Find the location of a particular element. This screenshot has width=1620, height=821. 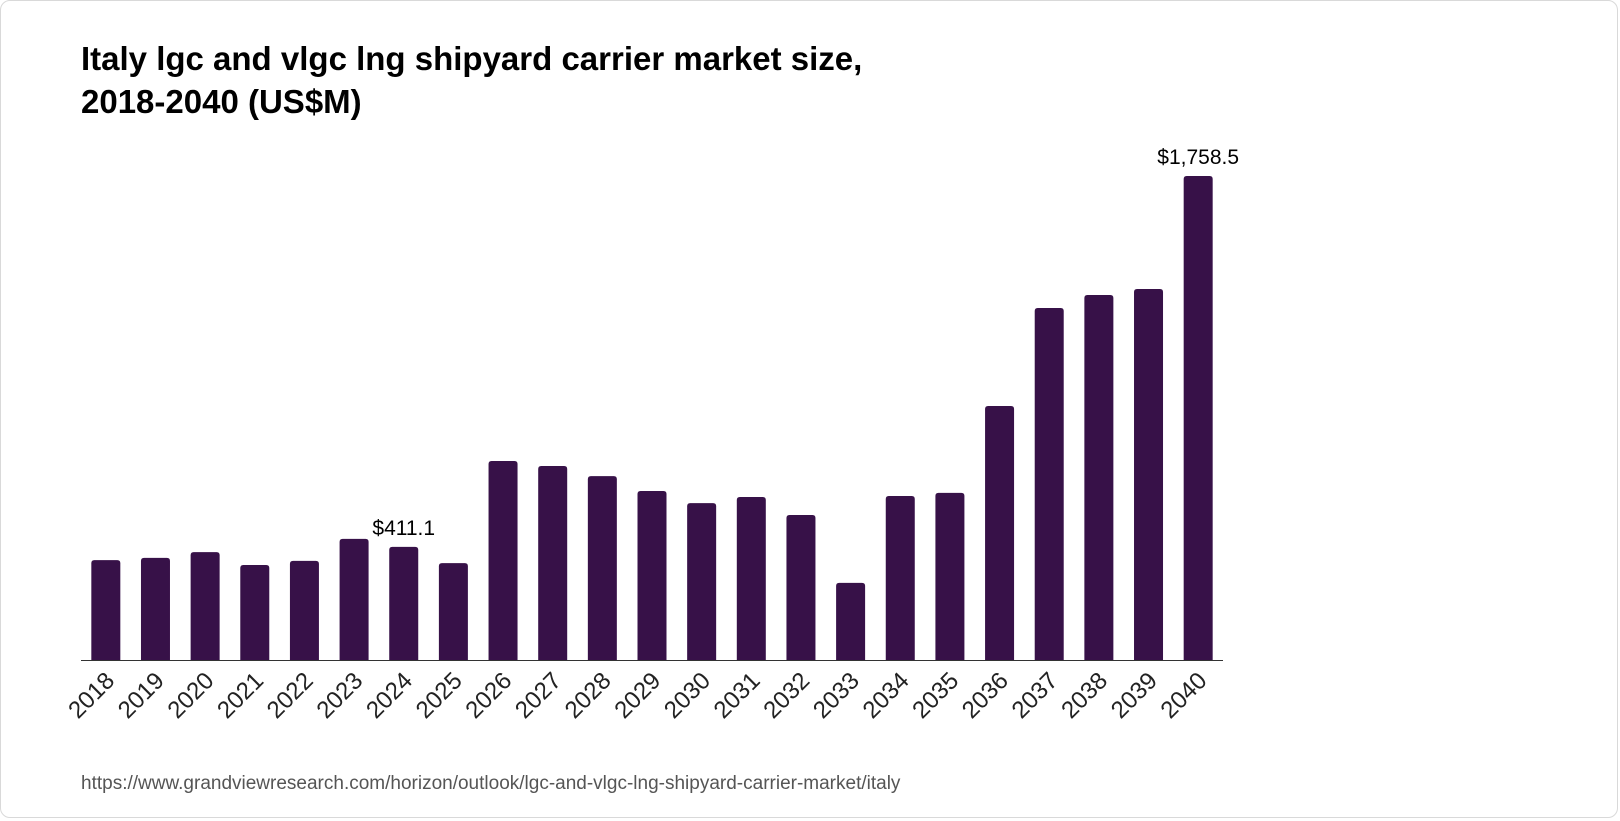

data-label-2040: $1,758.5 is located at coordinates (1198, 157).